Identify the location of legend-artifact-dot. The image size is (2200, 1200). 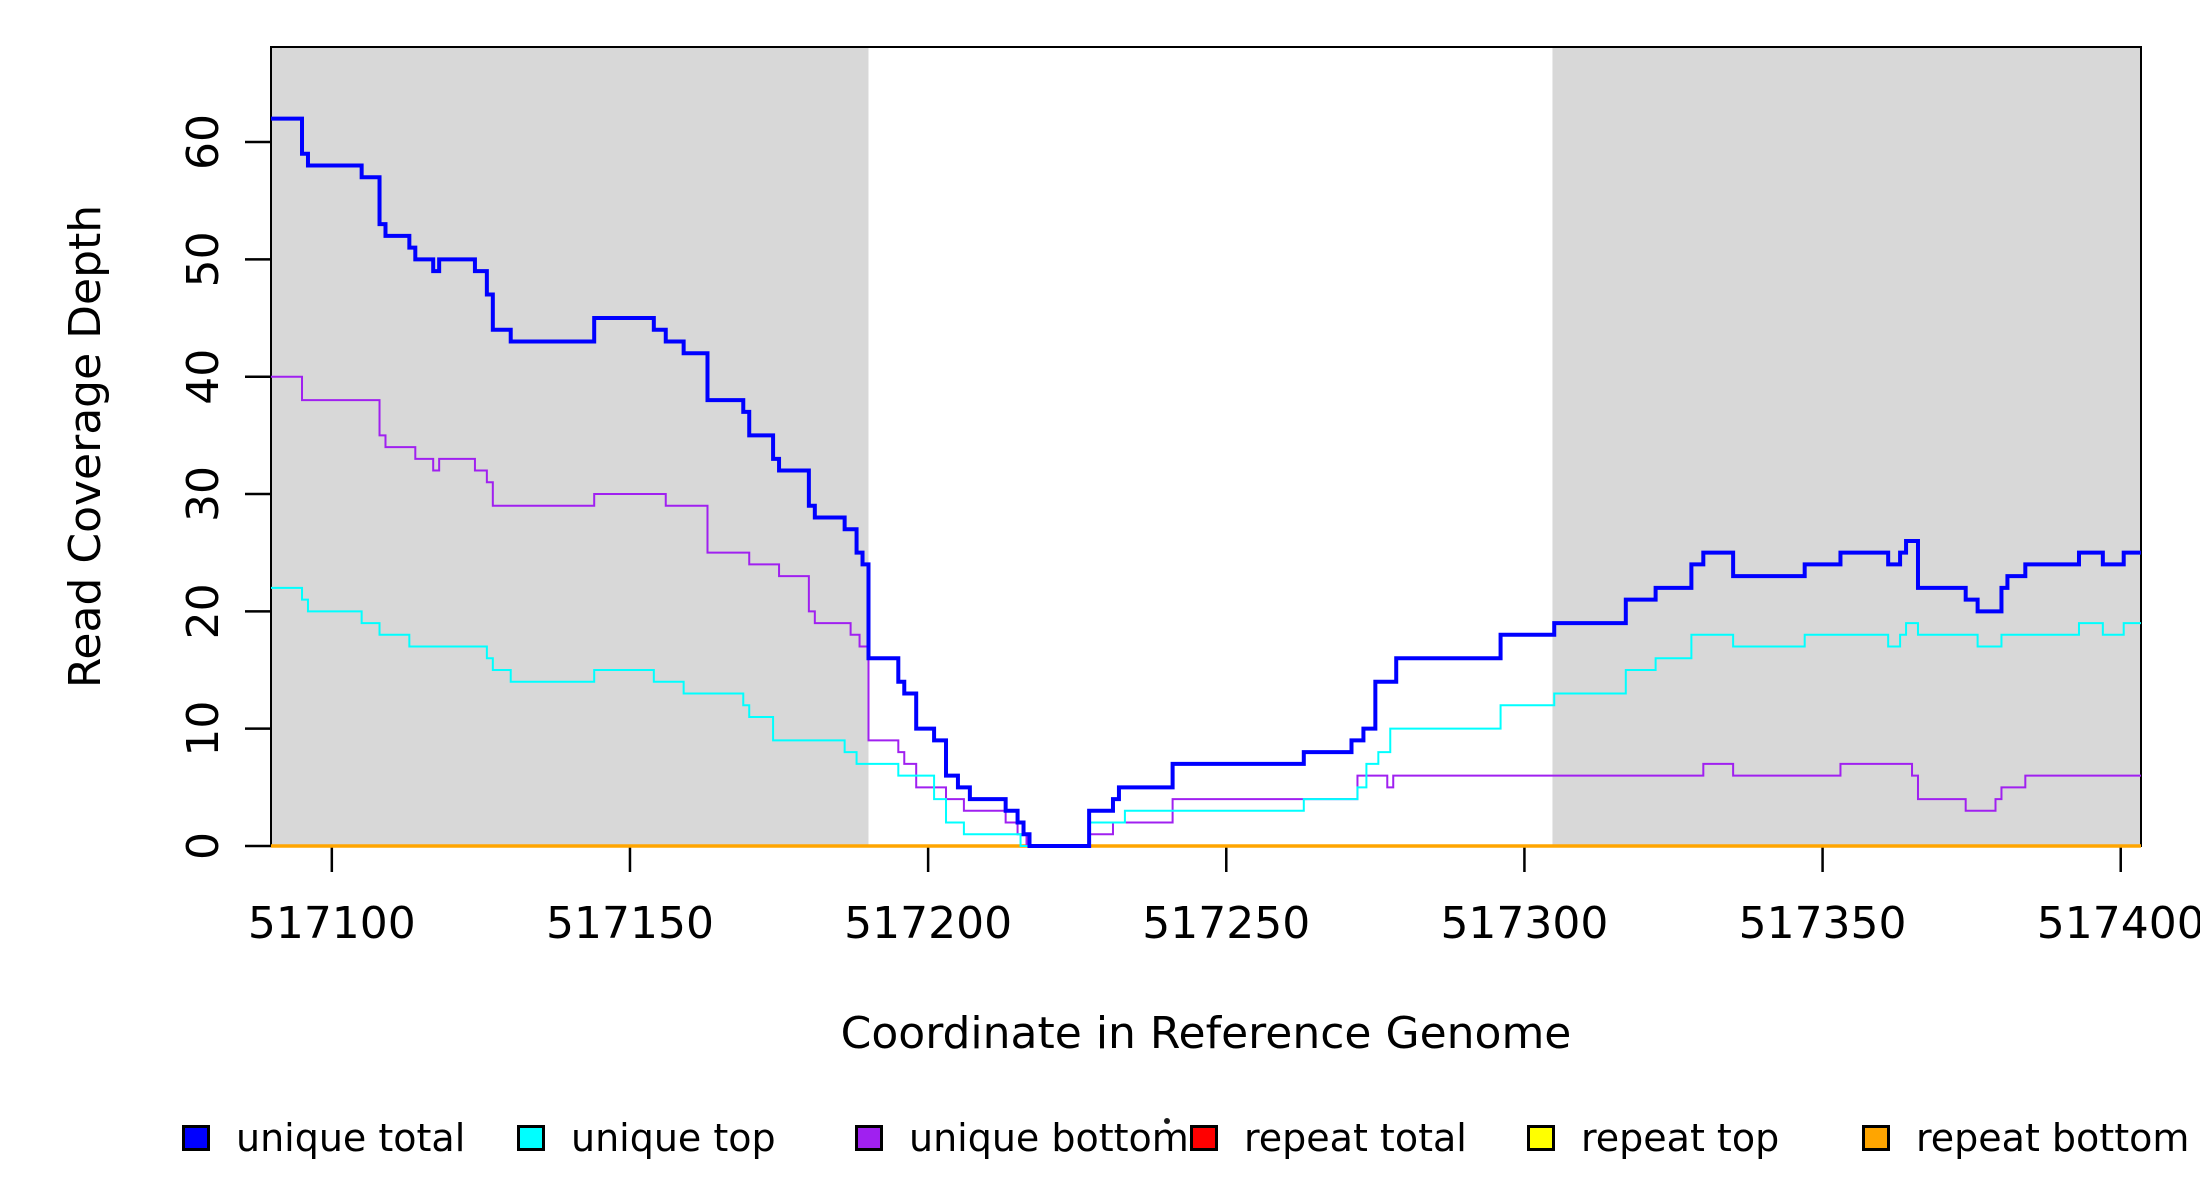
(1167, 1121).